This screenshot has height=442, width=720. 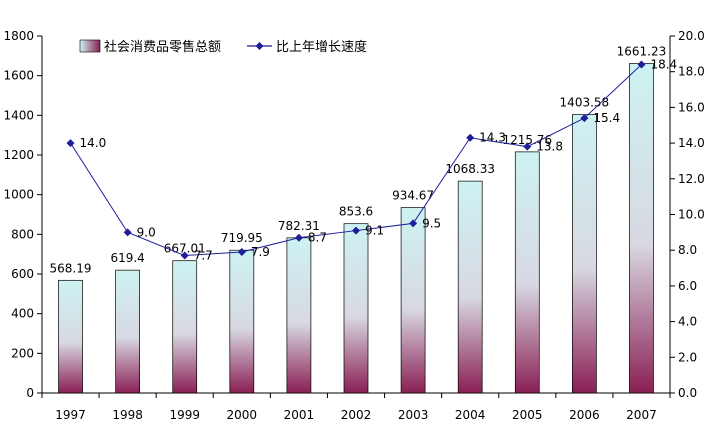 I want to click on right-tick-label: 4.0, so click(x=687, y=322).